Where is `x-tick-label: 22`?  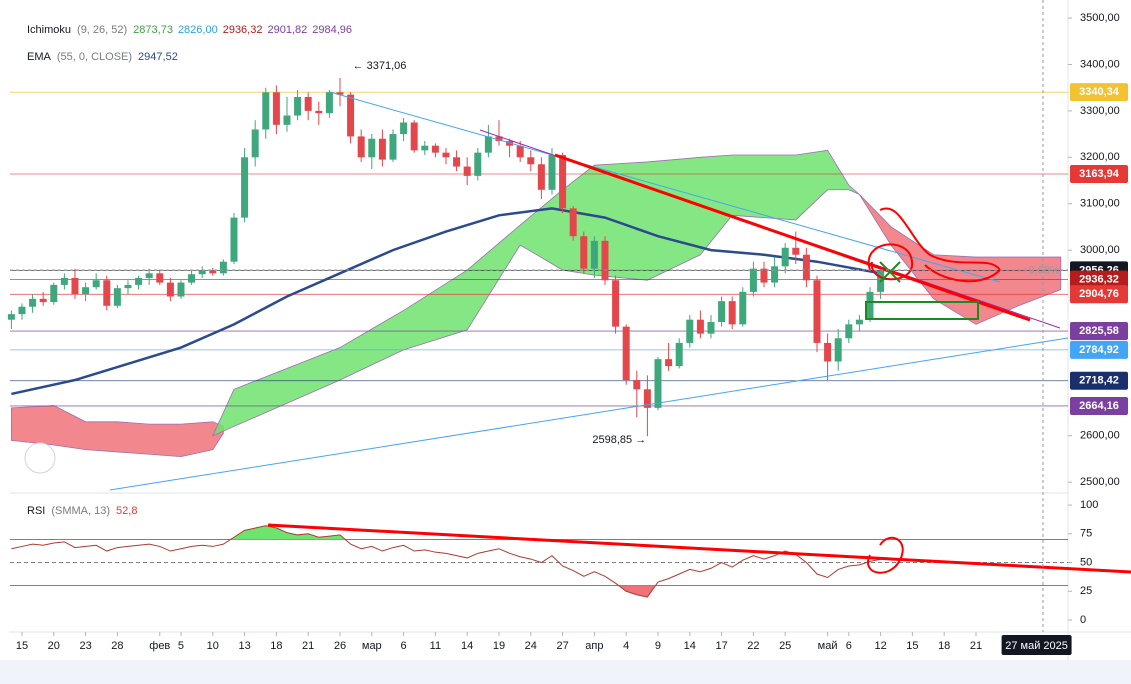
x-tick-label: 22 is located at coordinates (753, 646).